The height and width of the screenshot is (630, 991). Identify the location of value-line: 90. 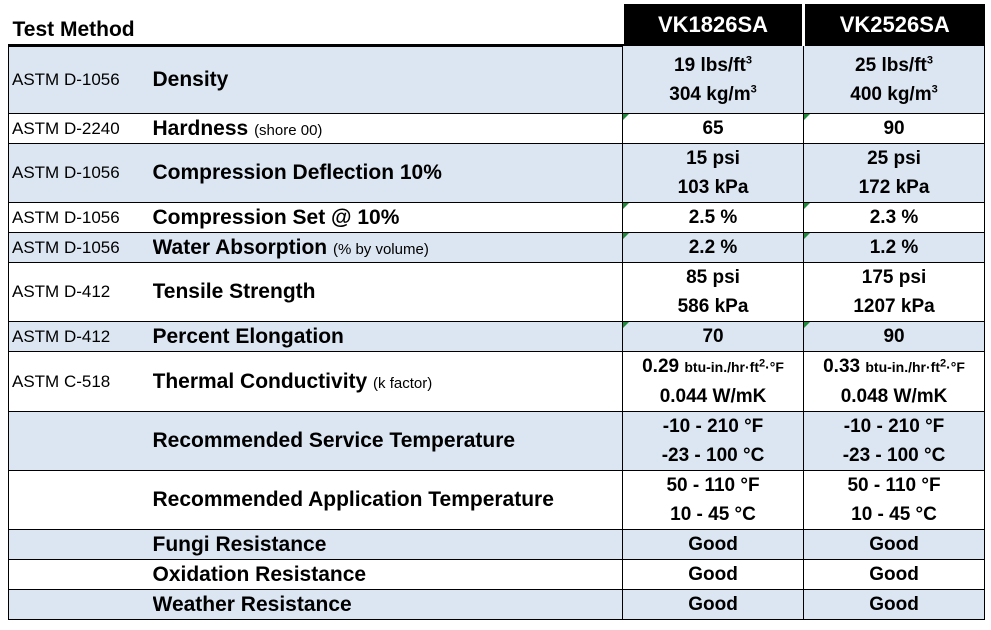
(894, 336).